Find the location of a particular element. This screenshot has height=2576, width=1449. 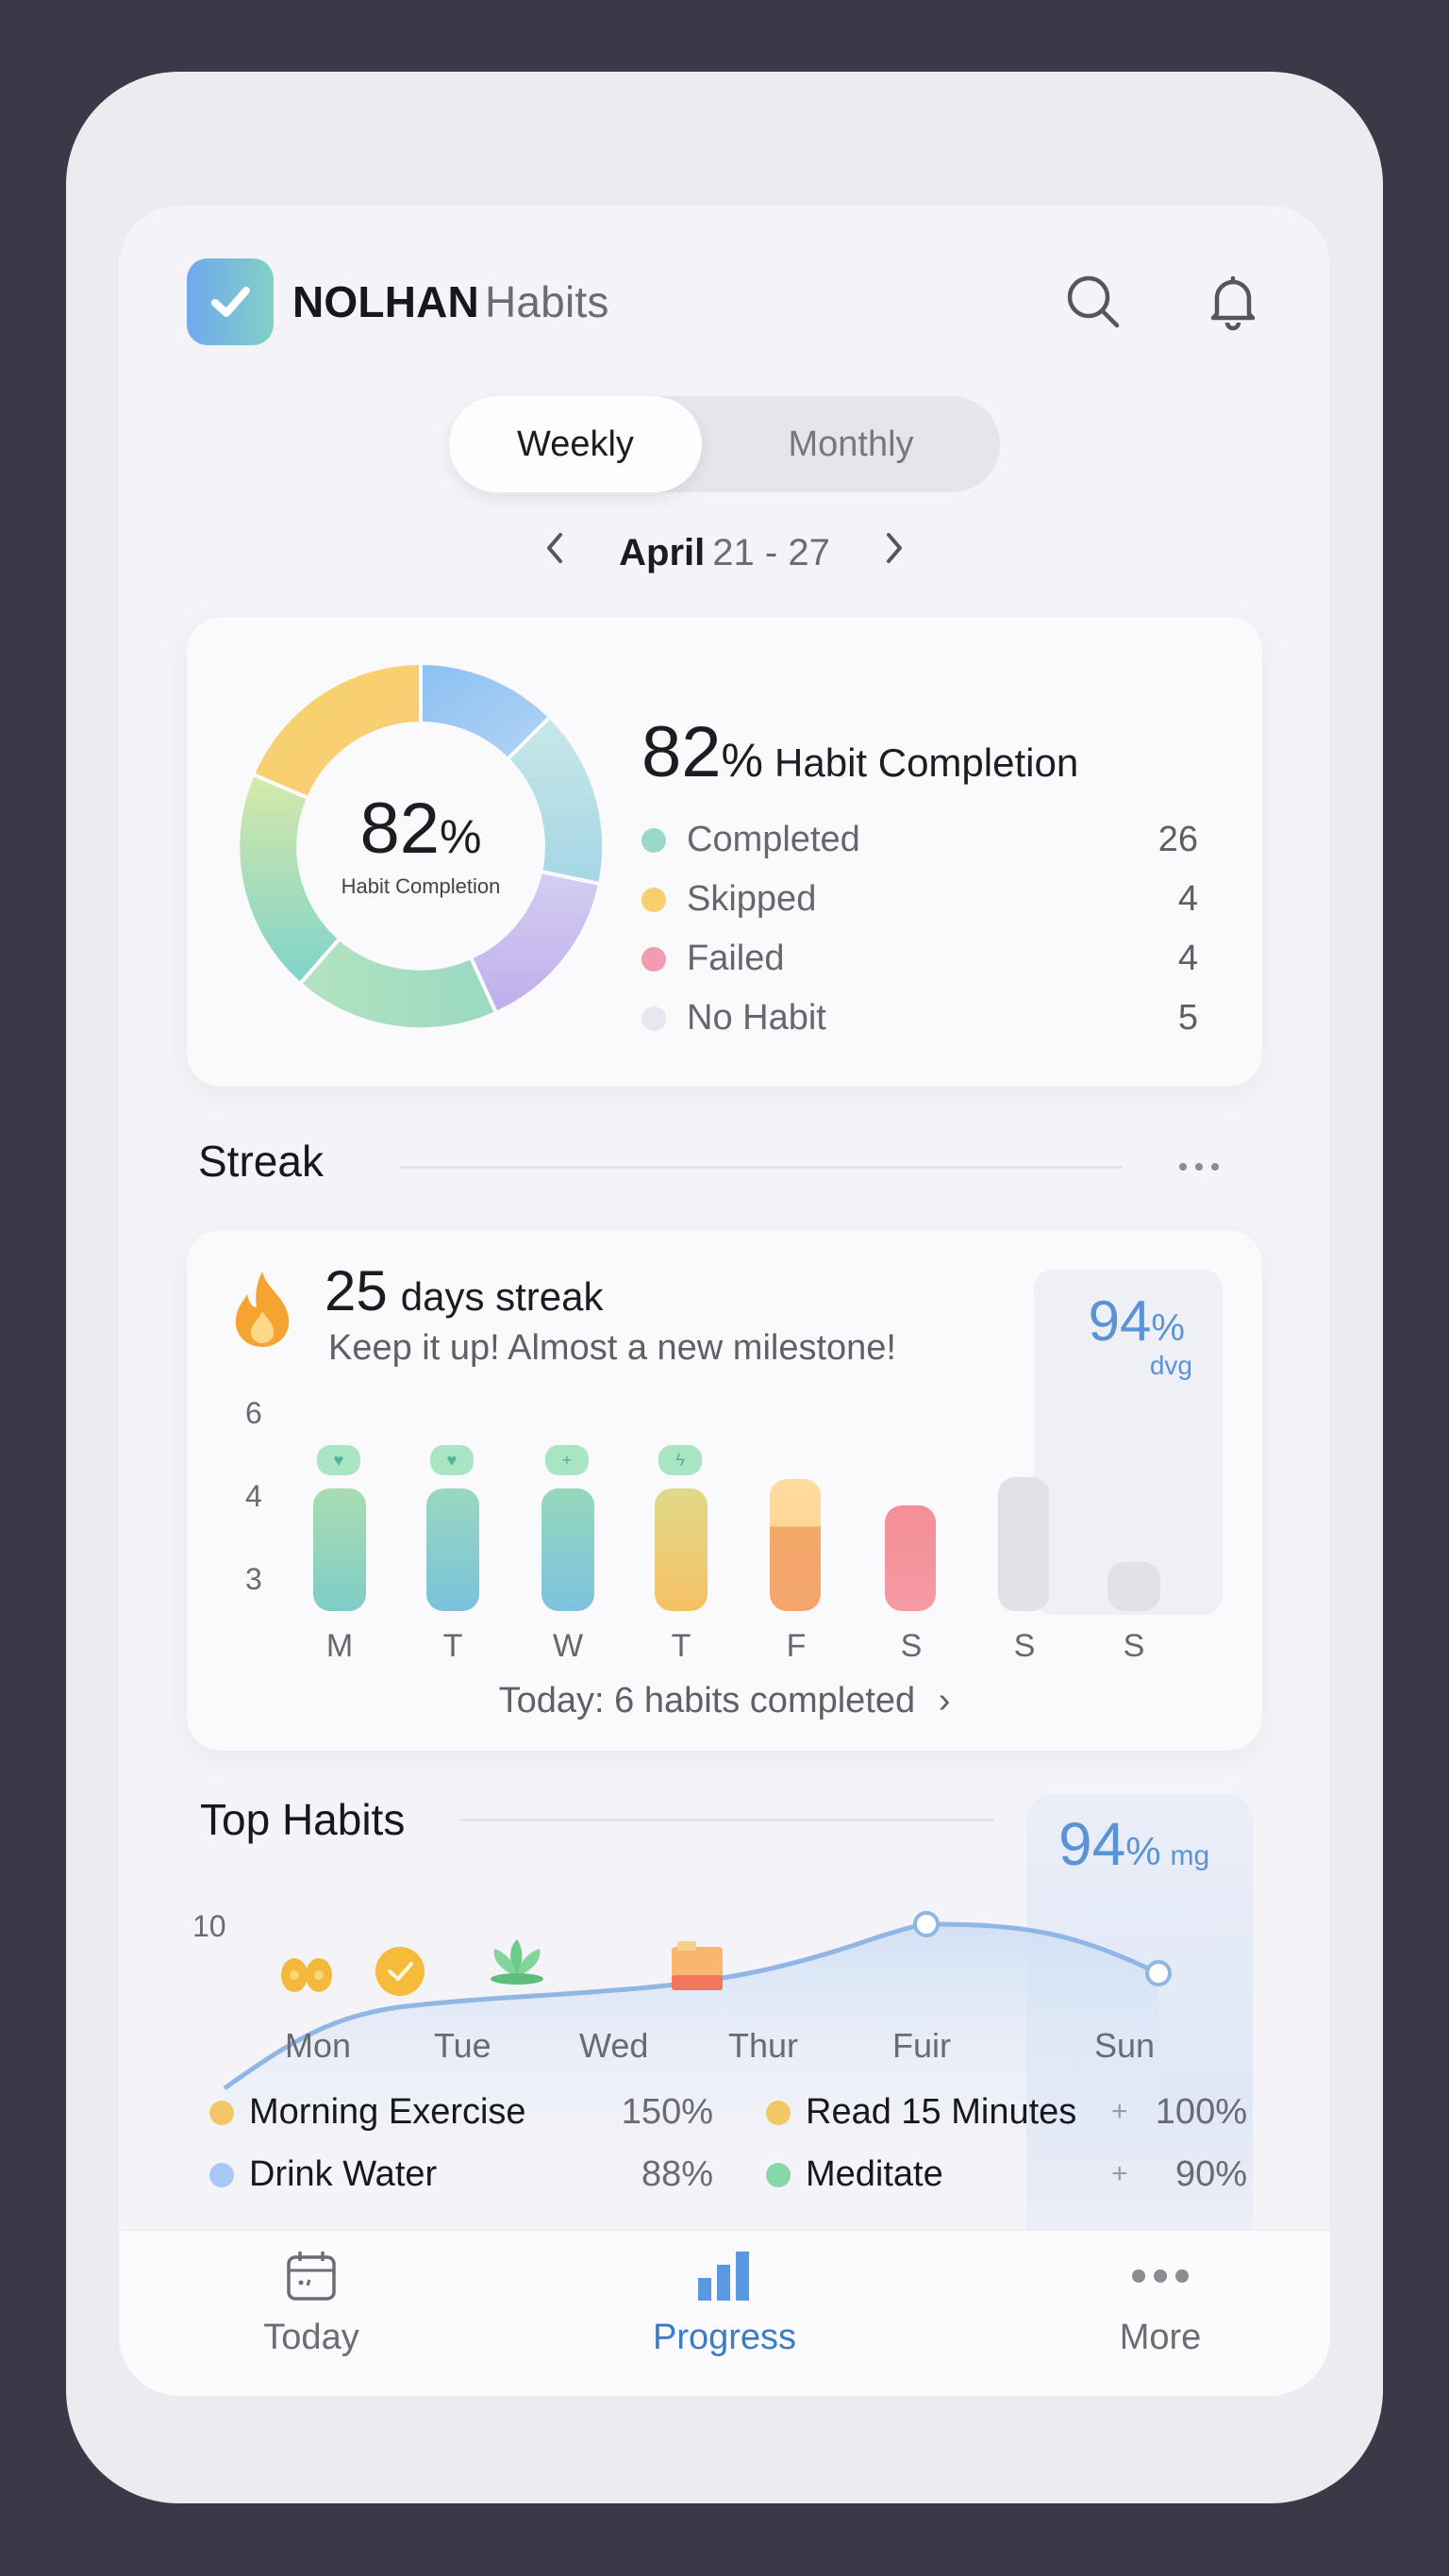

habit-item-meditate: Meditate is located at coordinates (855, 2175).